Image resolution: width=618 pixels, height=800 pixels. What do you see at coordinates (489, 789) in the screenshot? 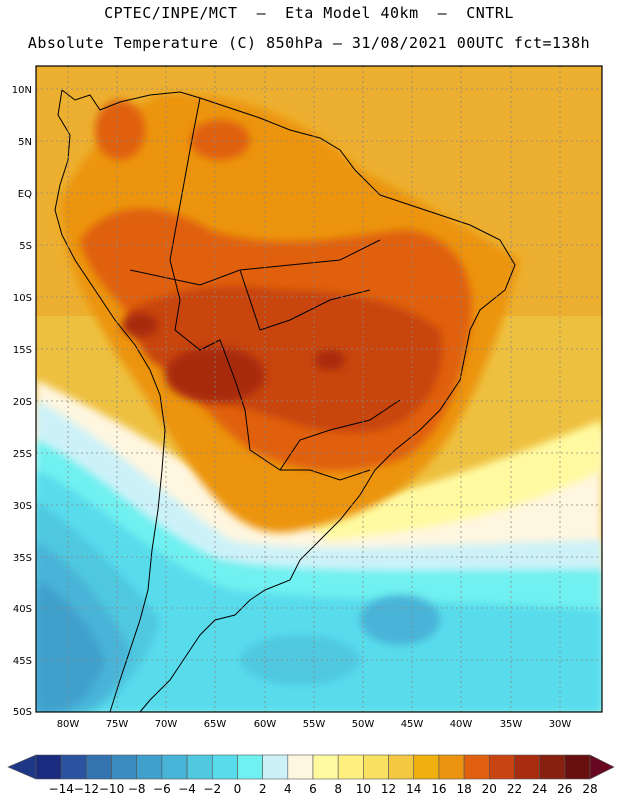
I see `colorbar-label: 20` at bounding box center [489, 789].